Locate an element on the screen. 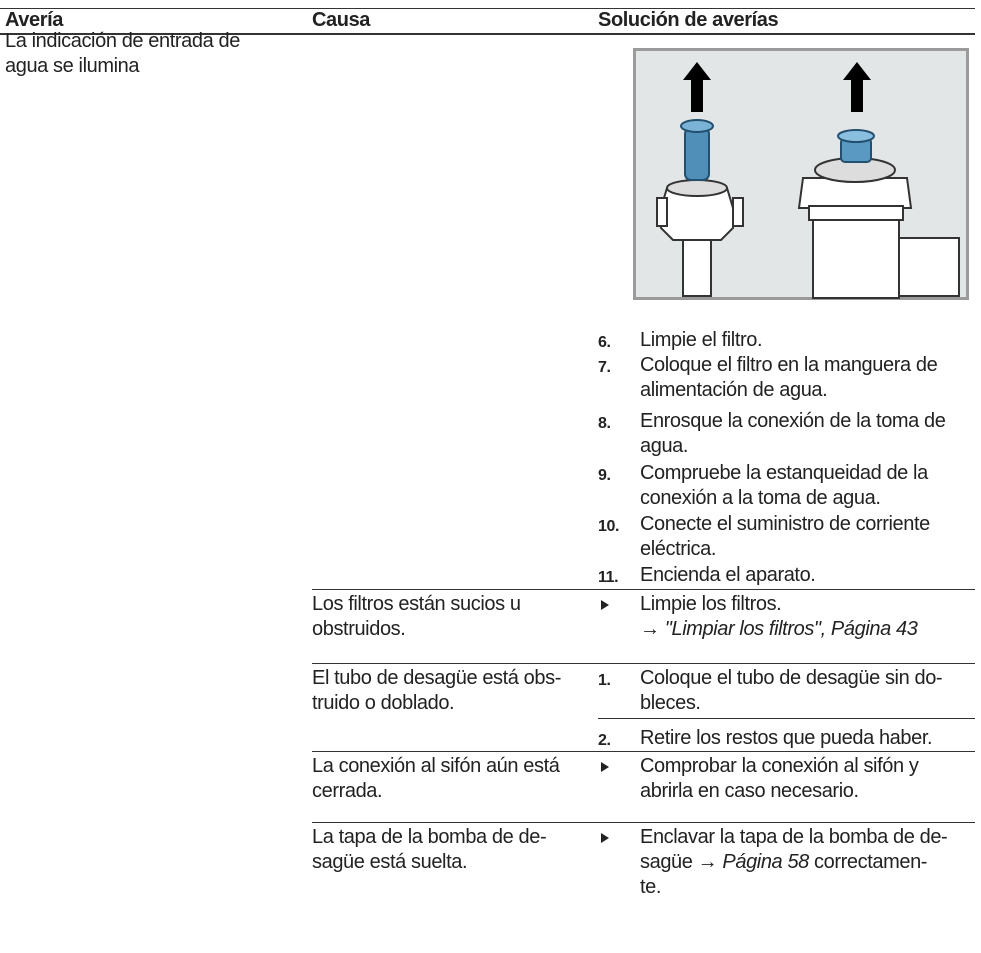  step-text: Conecte el suministro de corriente is located at coordinates (785, 524).